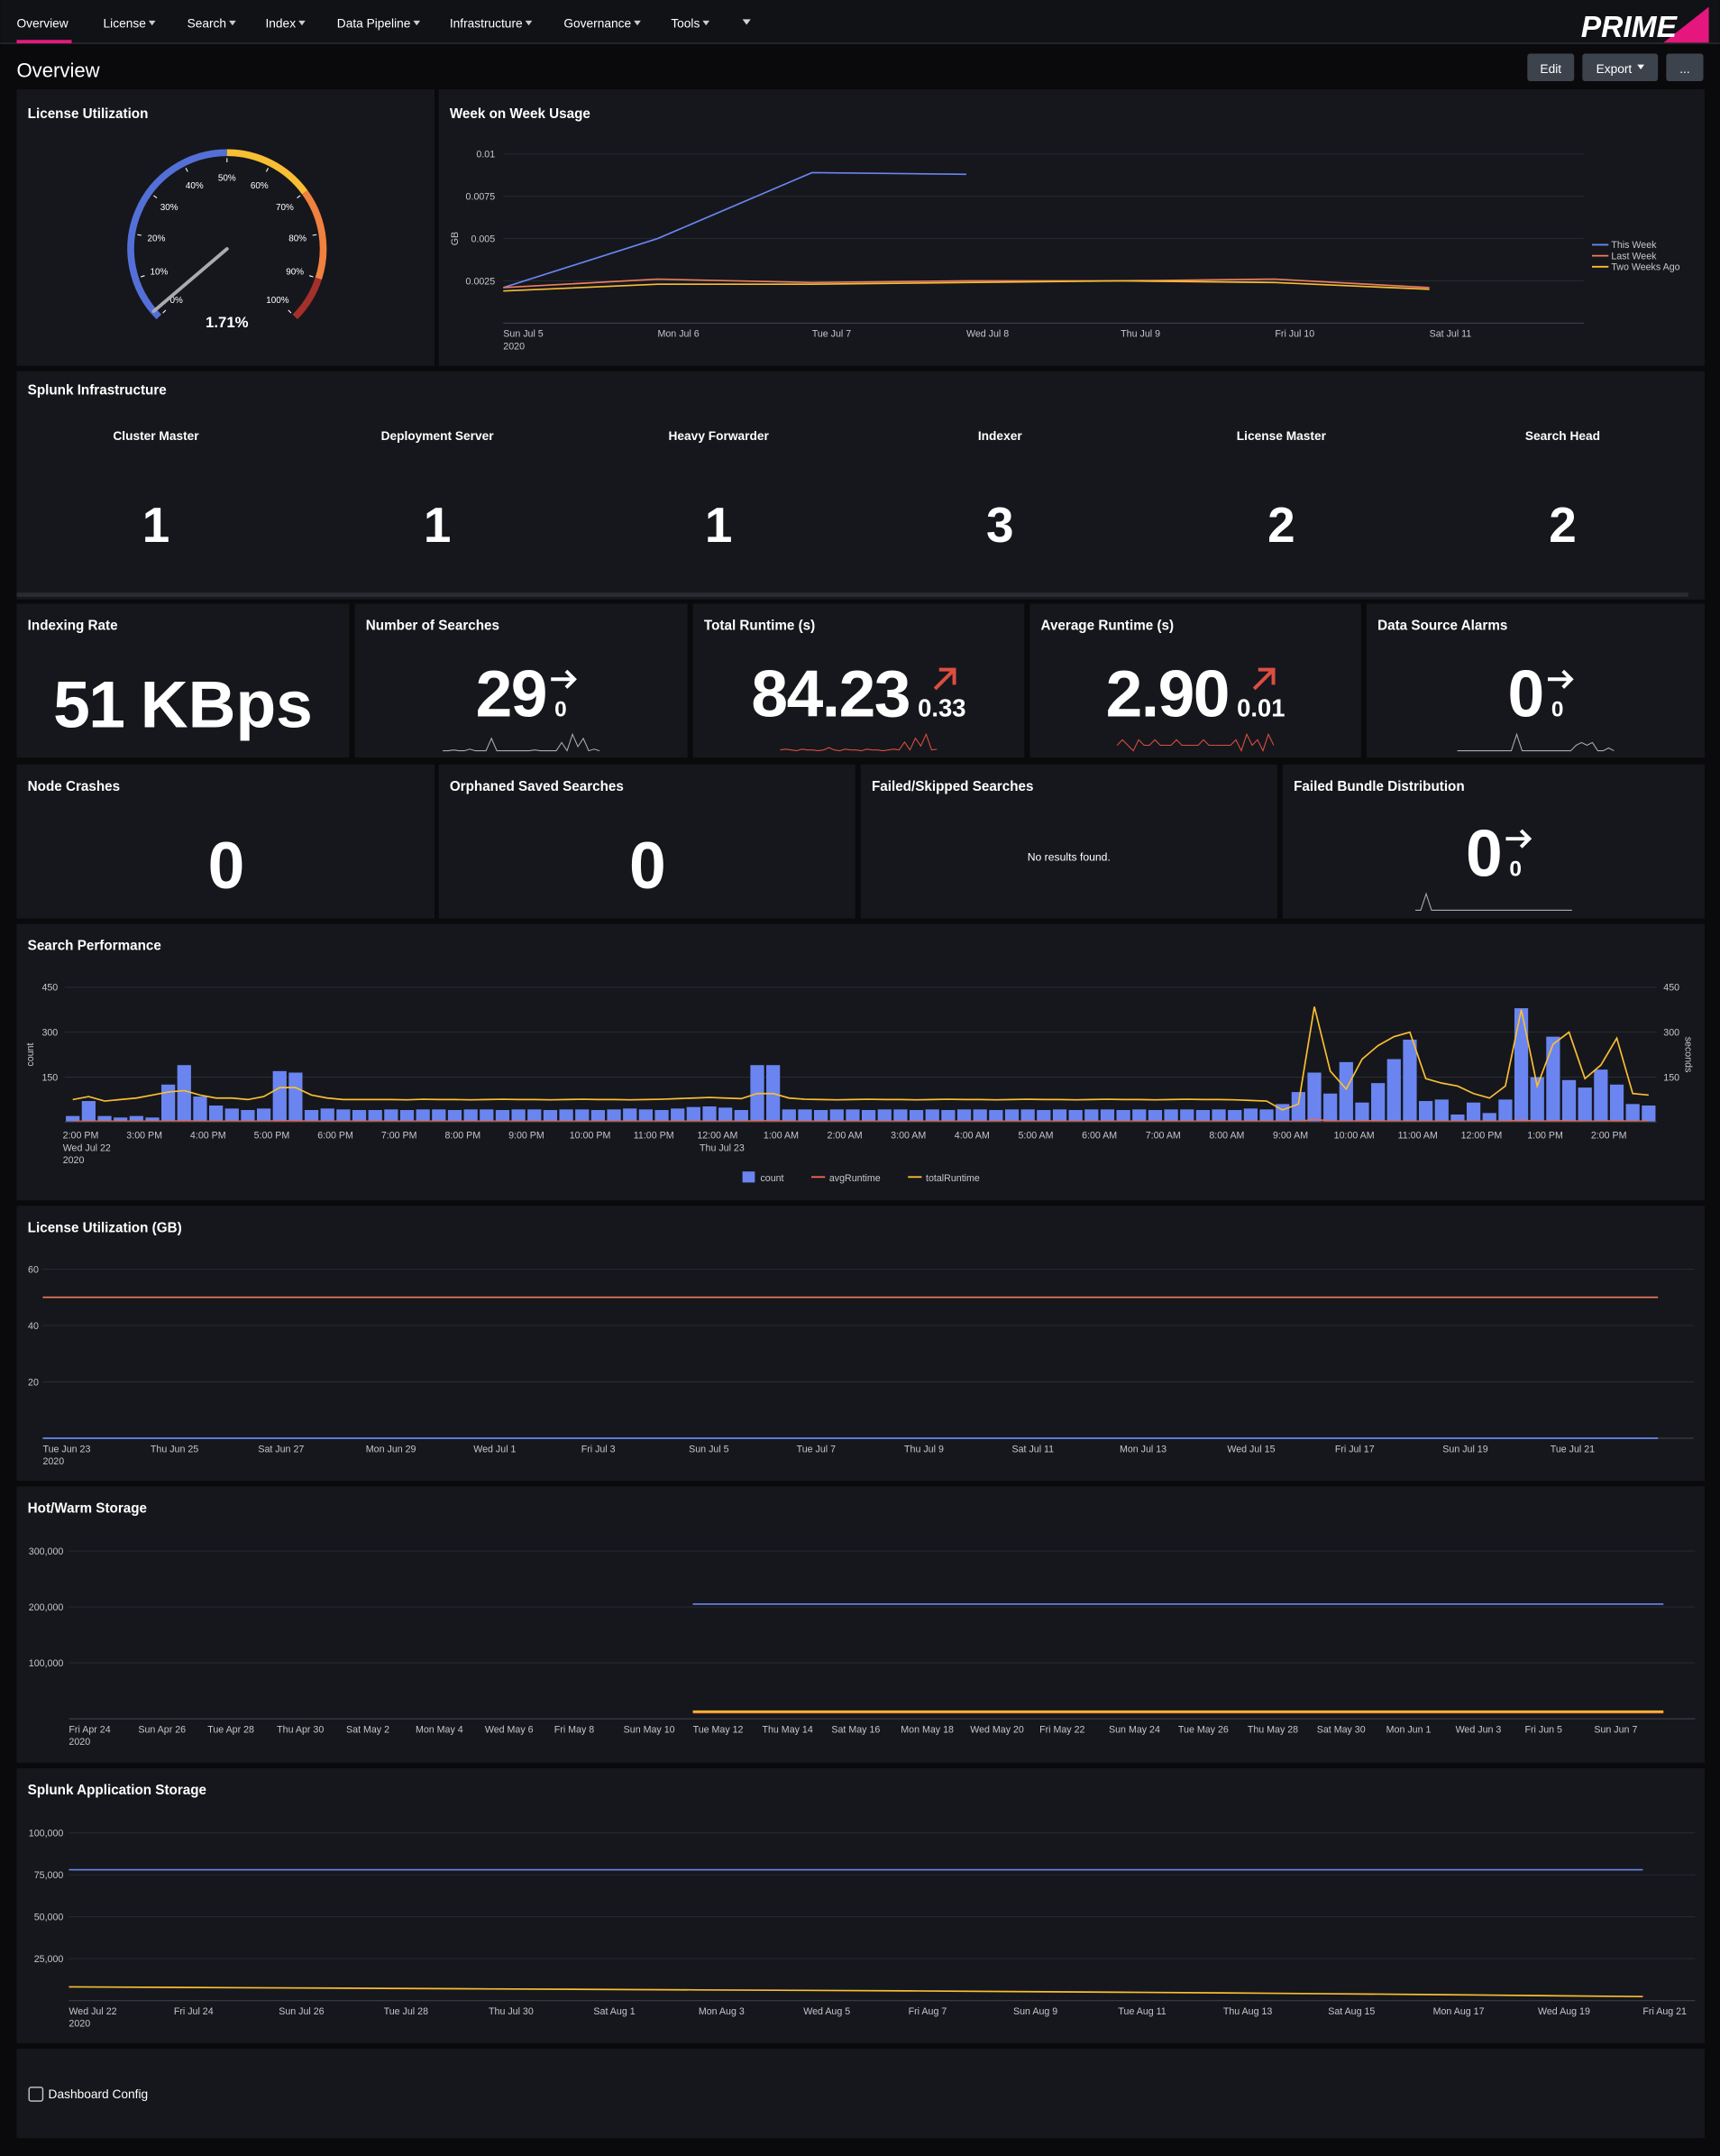 The height and width of the screenshot is (2156, 1720). Describe the element at coordinates (485, 155) in the screenshot. I see `y-tick-label: 0.01` at that location.